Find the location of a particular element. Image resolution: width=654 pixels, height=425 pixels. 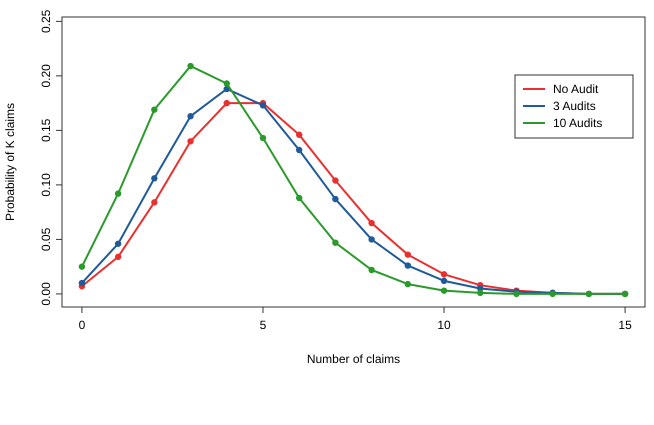

x-axis-title: Number of claims is located at coordinates (353, 359).